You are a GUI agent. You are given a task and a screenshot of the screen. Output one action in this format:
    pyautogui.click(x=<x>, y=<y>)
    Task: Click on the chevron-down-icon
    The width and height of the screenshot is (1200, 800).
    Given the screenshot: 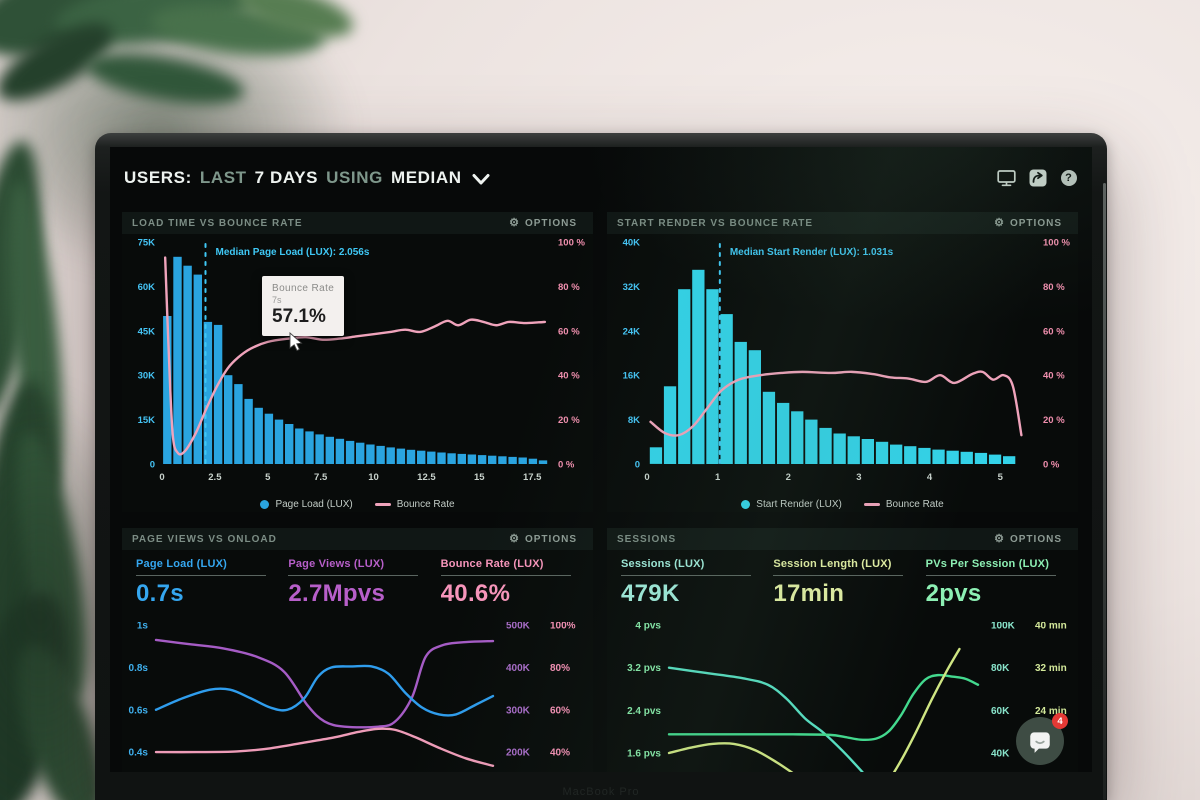 What is the action you would take?
    pyautogui.click(x=481, y=179)
    